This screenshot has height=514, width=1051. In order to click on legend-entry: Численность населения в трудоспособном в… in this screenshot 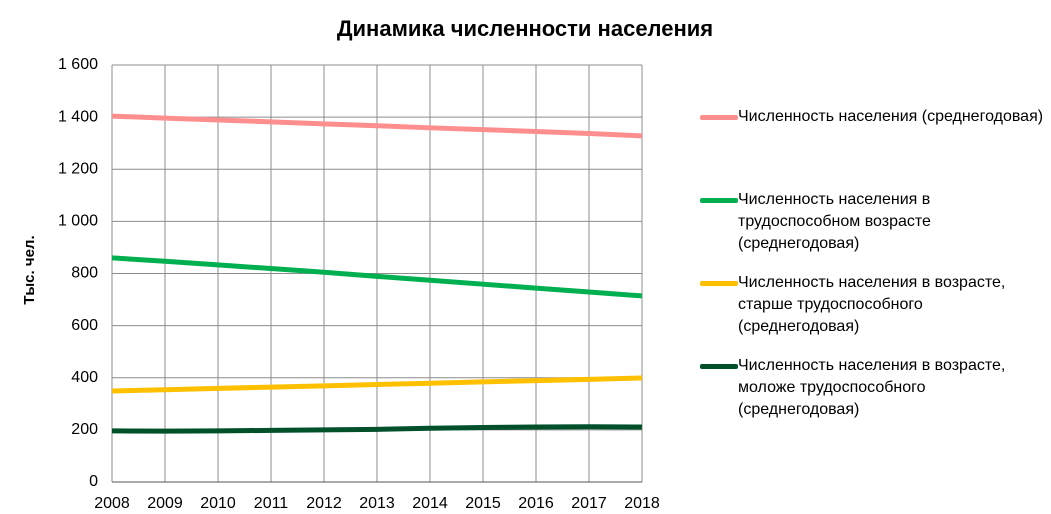, I will do `click(872, 222)`.